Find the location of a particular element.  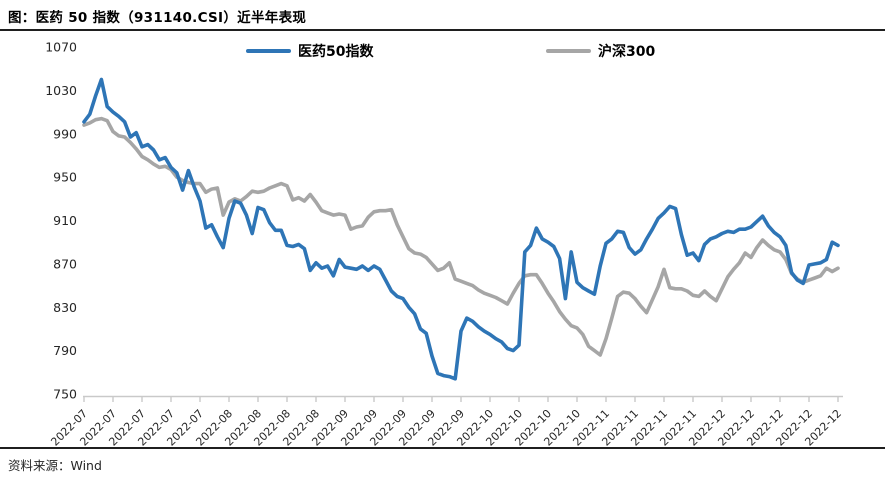

legend-label-csi300: 沪深300 is located at coordinates (627, 52).